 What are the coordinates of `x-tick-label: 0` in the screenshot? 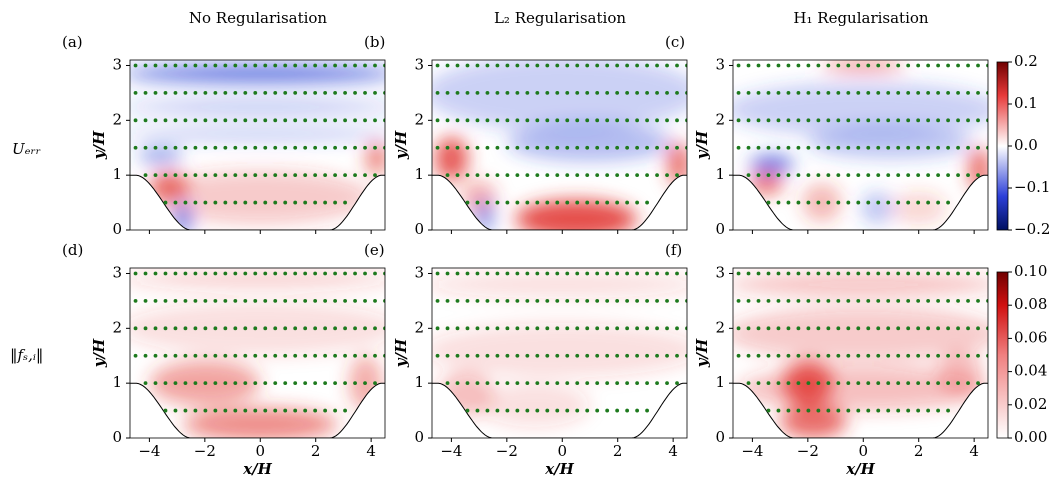 It's located at (260, 451).